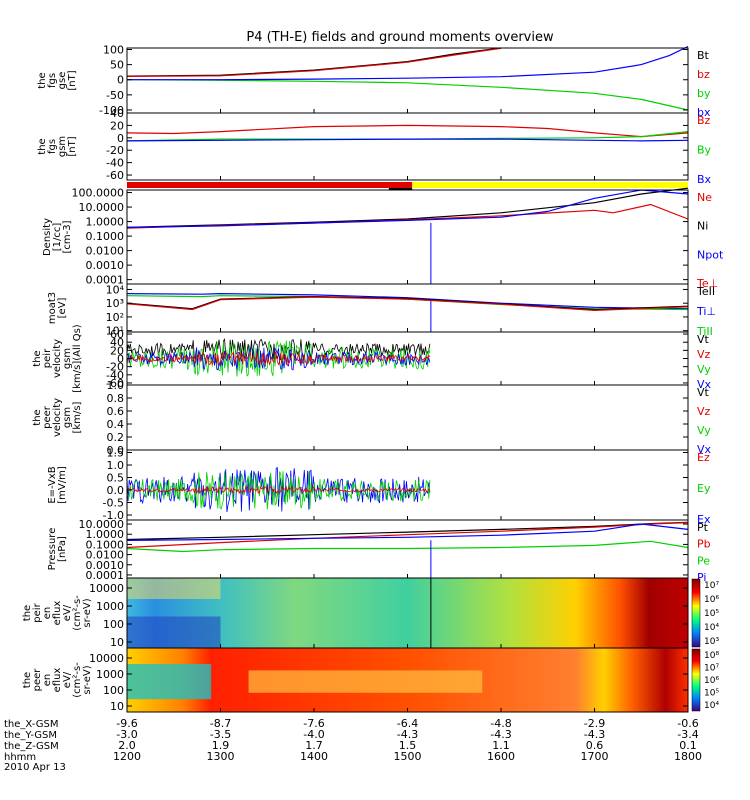 This screenshot has height=800, width=750. What do you see at coordinates (704, 331) in the screenshot?
I see `legend-TiII: TiII` at bounding box center [704, 331].